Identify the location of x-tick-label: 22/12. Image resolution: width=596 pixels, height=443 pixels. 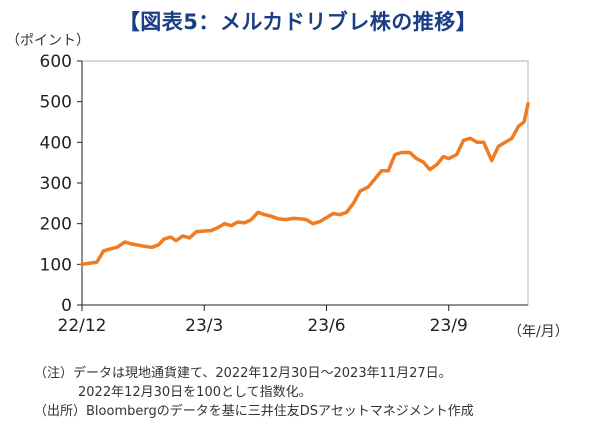
(82, 326).